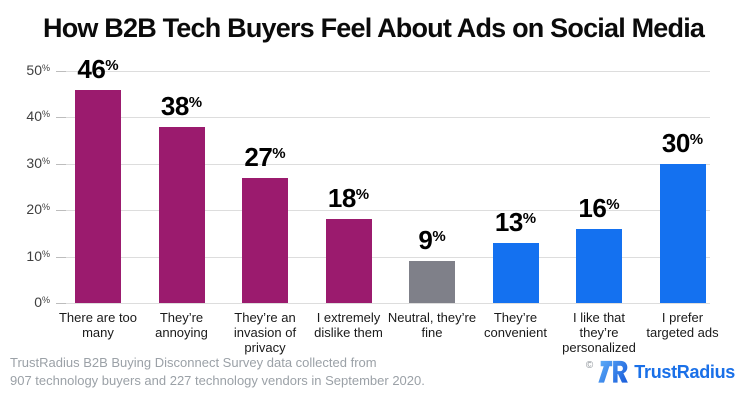 The image size is (745, 400). What do you see at coordinates (432, 187) in the screenshot?
I see `bar-column-neutral-they-re-fine: 9%` at bounding box center [432, 187].